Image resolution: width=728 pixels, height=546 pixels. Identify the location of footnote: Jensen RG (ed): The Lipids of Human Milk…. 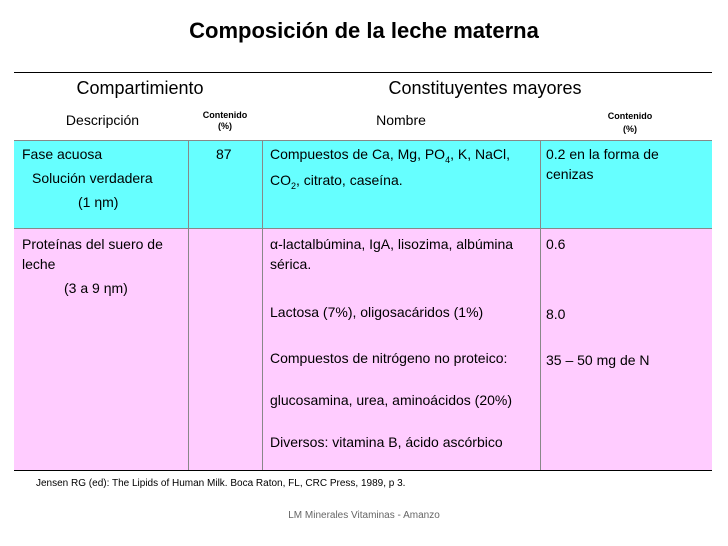
(221, 483).